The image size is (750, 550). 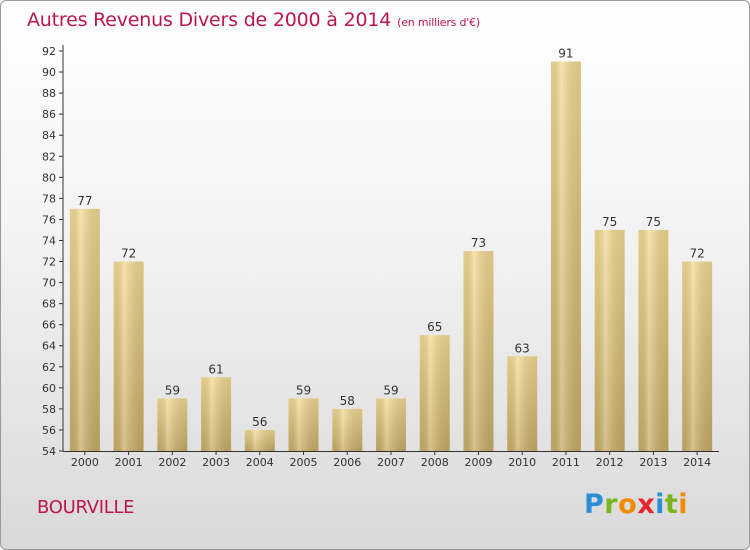 I want to click on y-tick-label: 58, so click(x=49, y=409).